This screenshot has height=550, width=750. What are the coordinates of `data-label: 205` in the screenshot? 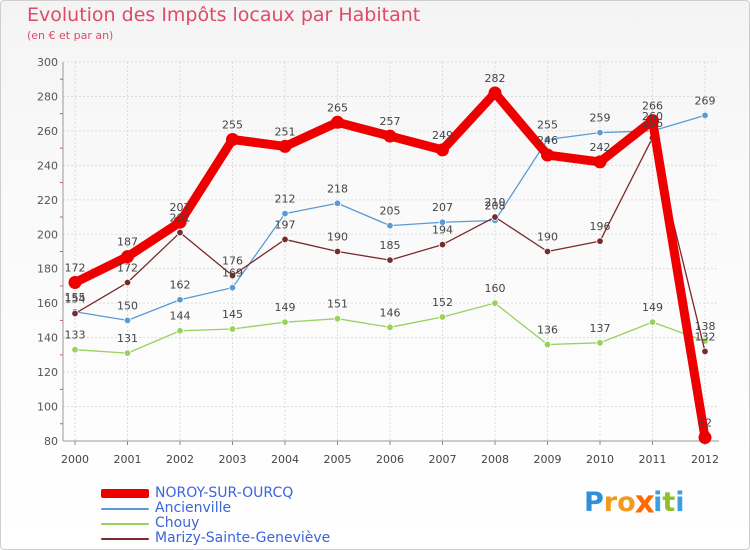 It's located at (390, 211).